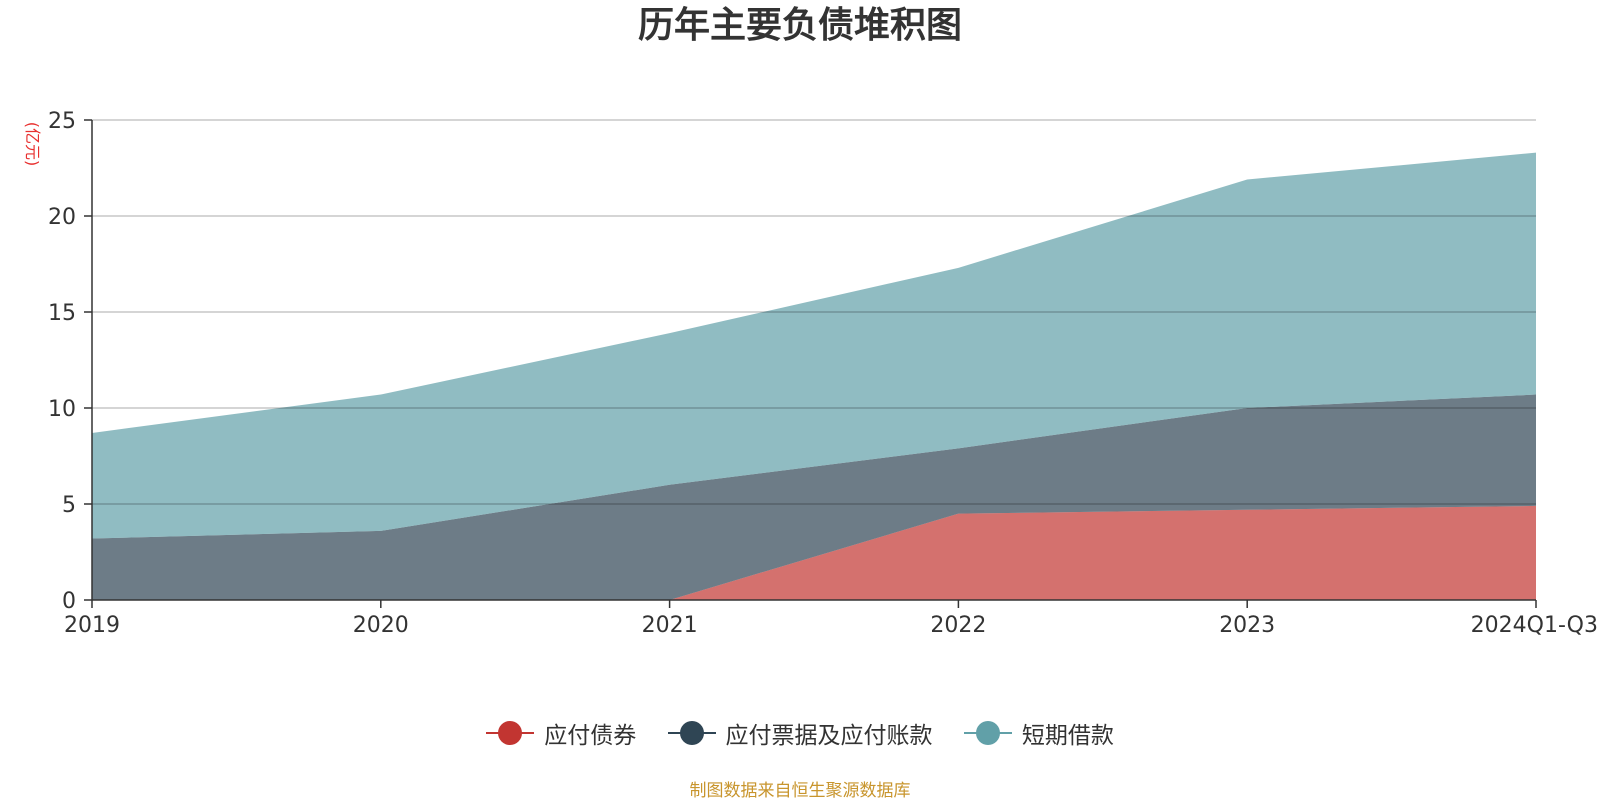 This screenshot has height=801, width=1600. I want to click on x-tick-label: 2023, so click(1247, 625).